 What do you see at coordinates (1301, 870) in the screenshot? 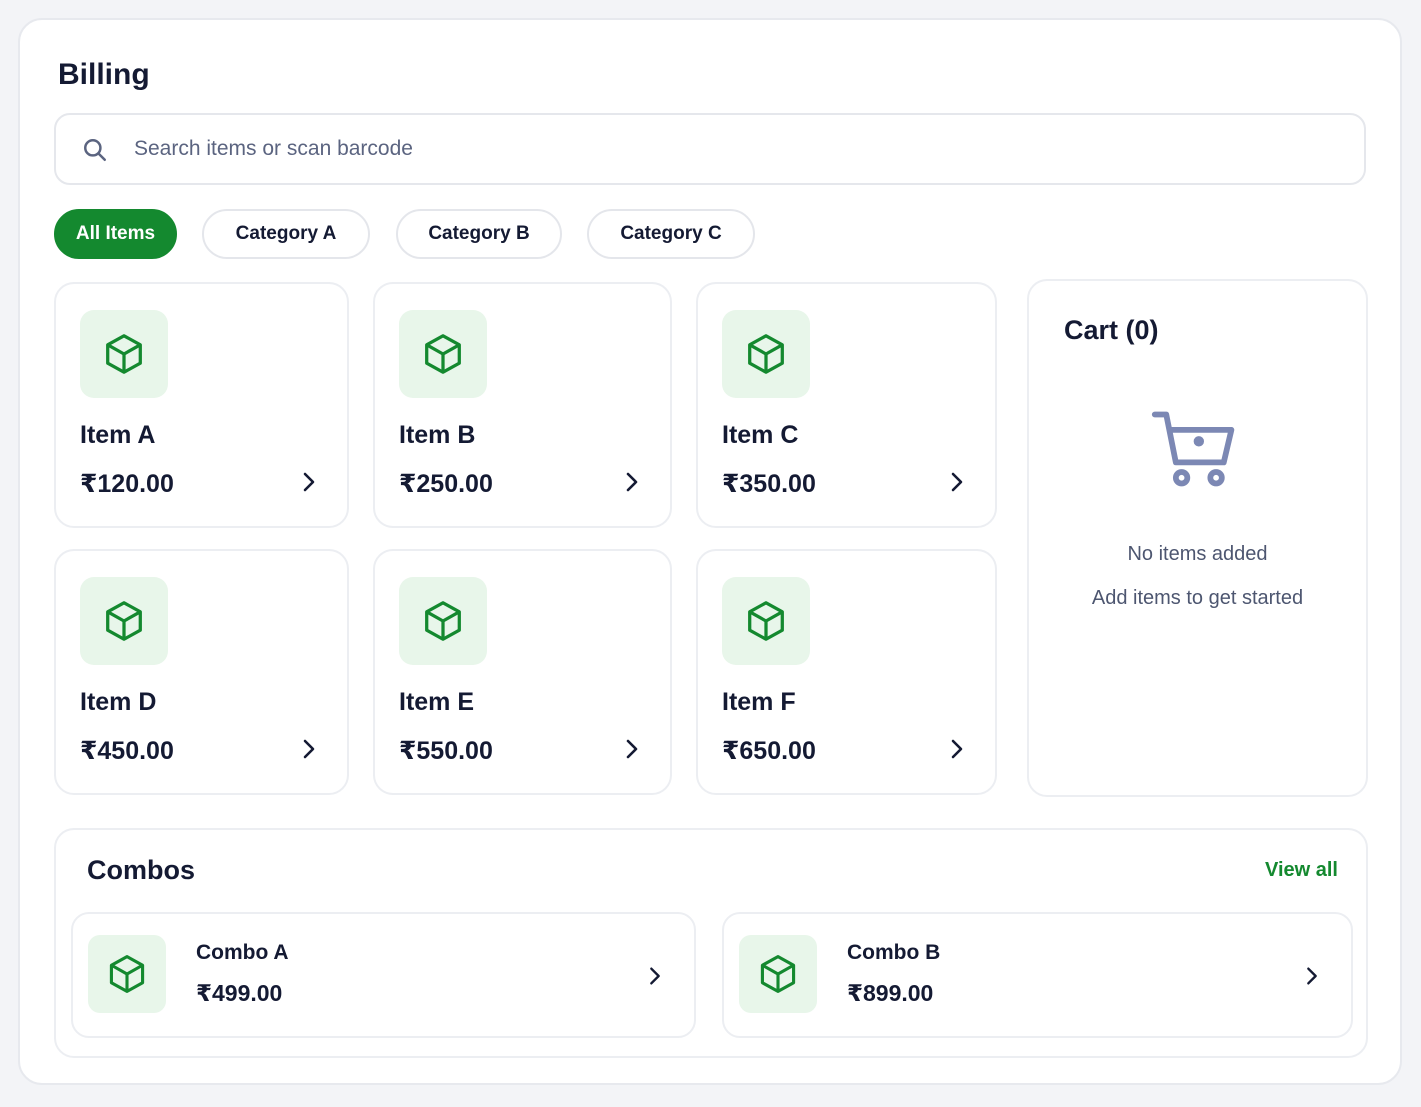
I see `view-all-link: View all` at bounding box center [1301, 870].